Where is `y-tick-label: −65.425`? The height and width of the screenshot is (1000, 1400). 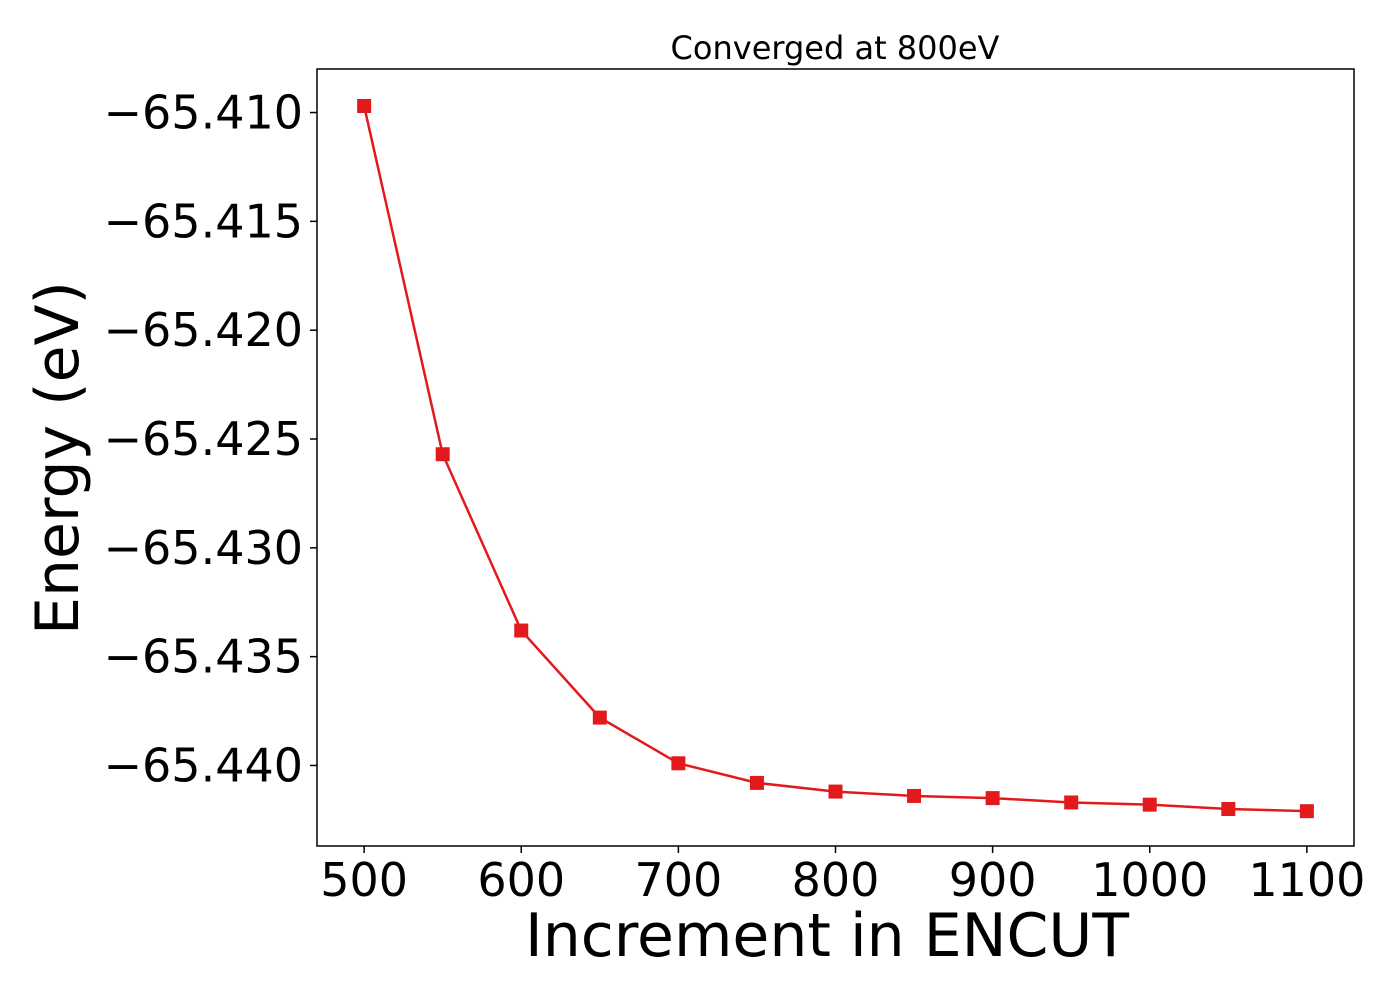
y-tick-label: −65.425 is located at coordinates (204, 439).